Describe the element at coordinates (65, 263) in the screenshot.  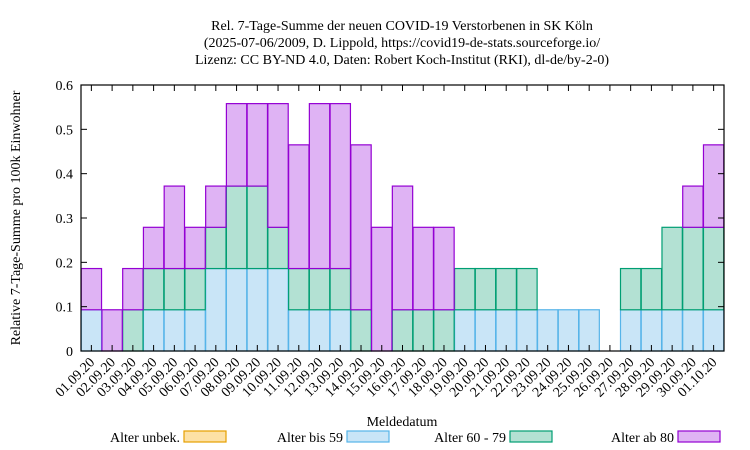
I see `y-tick-label: 0.2` at that location.